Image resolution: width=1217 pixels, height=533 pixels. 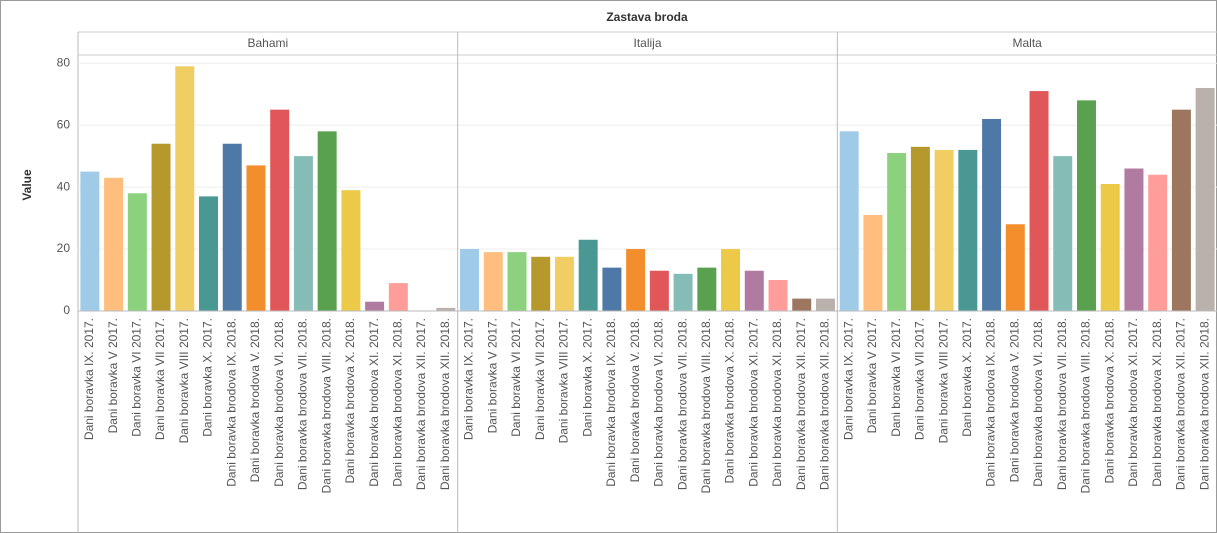 I want to click on facet-label: Malta, so click(x=1027, y=43).